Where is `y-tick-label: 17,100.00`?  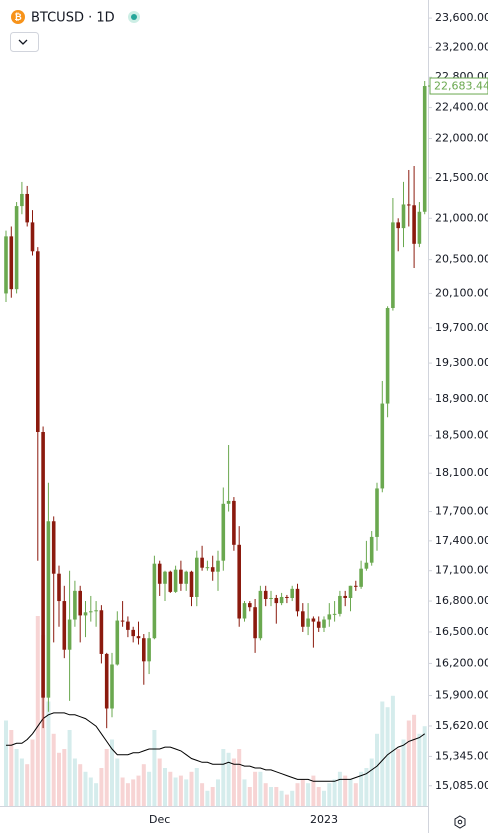
y-tick-label: 17,100.00 is located at coordinates (461, 570).